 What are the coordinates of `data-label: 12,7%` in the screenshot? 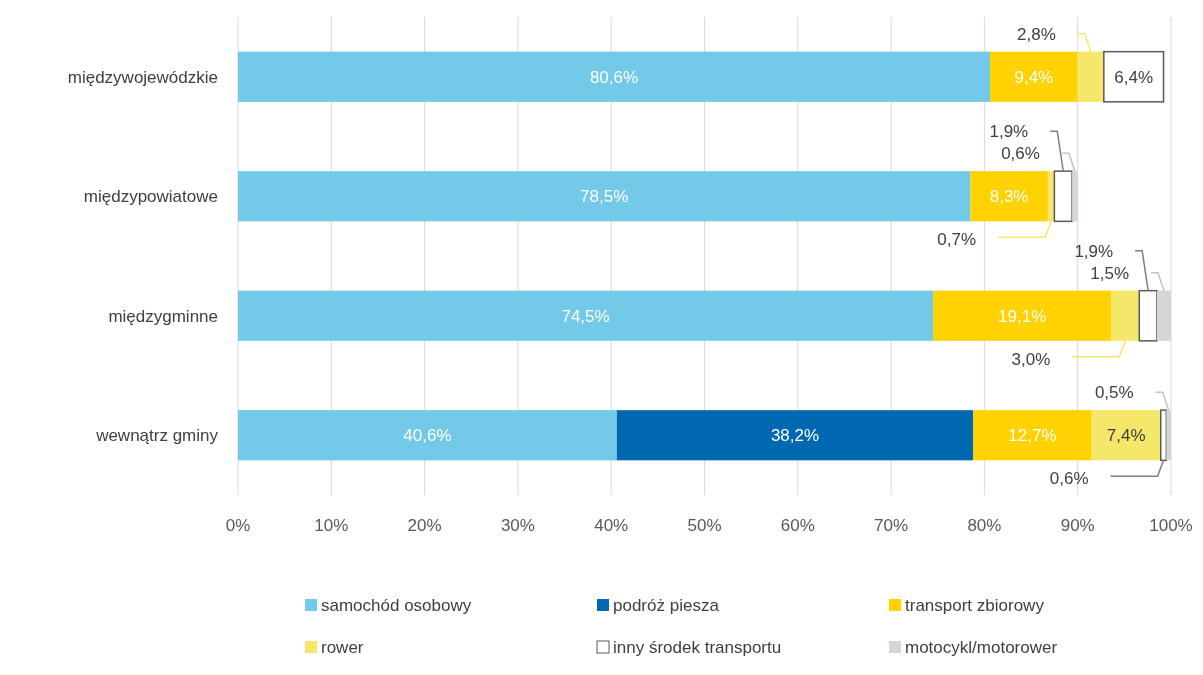 It's located at (1032, 436).